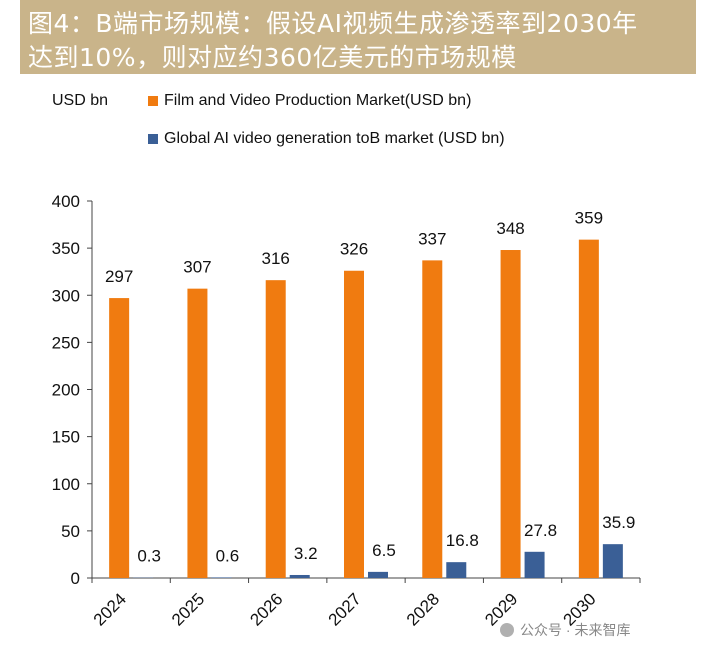 The height and width of the screenshot is (660, 714). What do you see at coordinates (110, 609) in the screenshot?
I see `x-tick-label: 2024` at bounding box center [110, 609].